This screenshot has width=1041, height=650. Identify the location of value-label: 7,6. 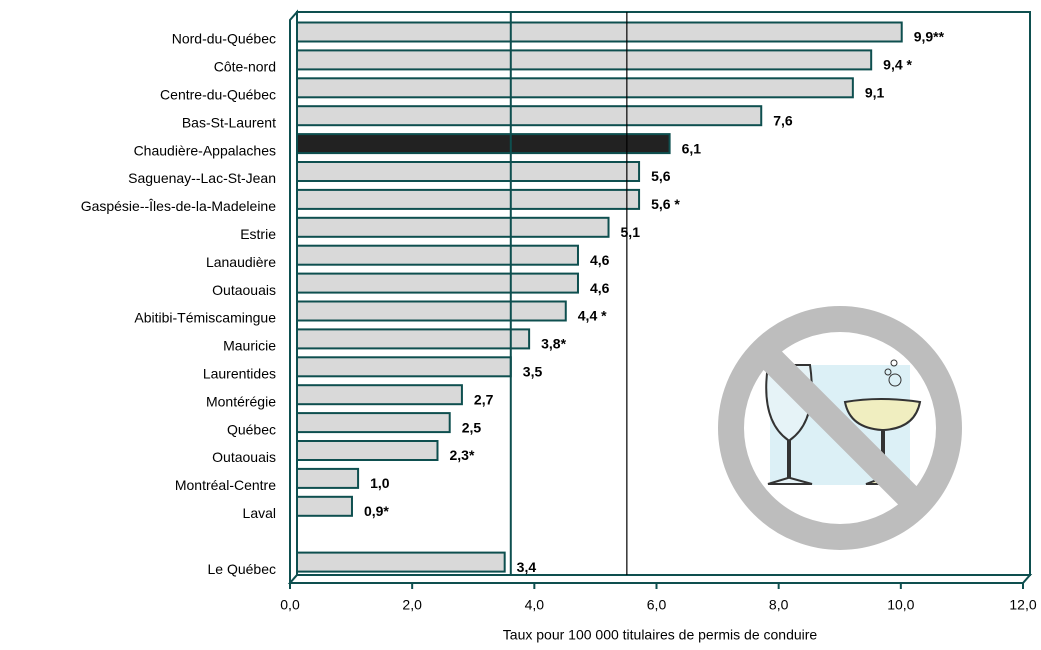
(783, 120).